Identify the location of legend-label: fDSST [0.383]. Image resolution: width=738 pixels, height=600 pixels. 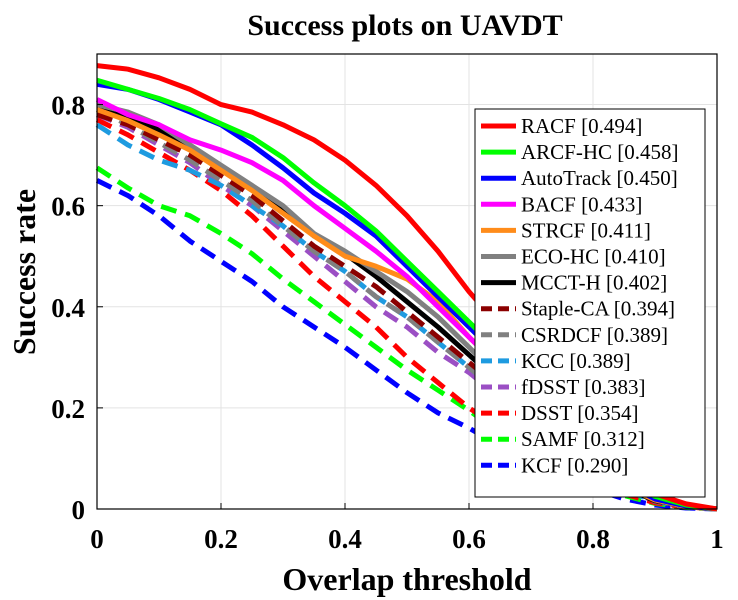
(583, 387).